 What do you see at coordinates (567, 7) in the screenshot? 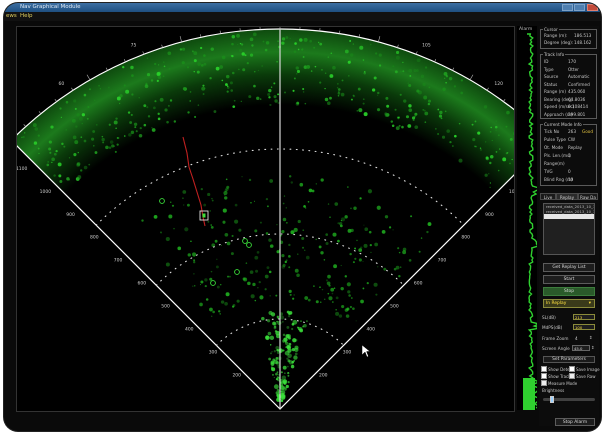
I see `minimize-button` at bounding box center [567, 7].